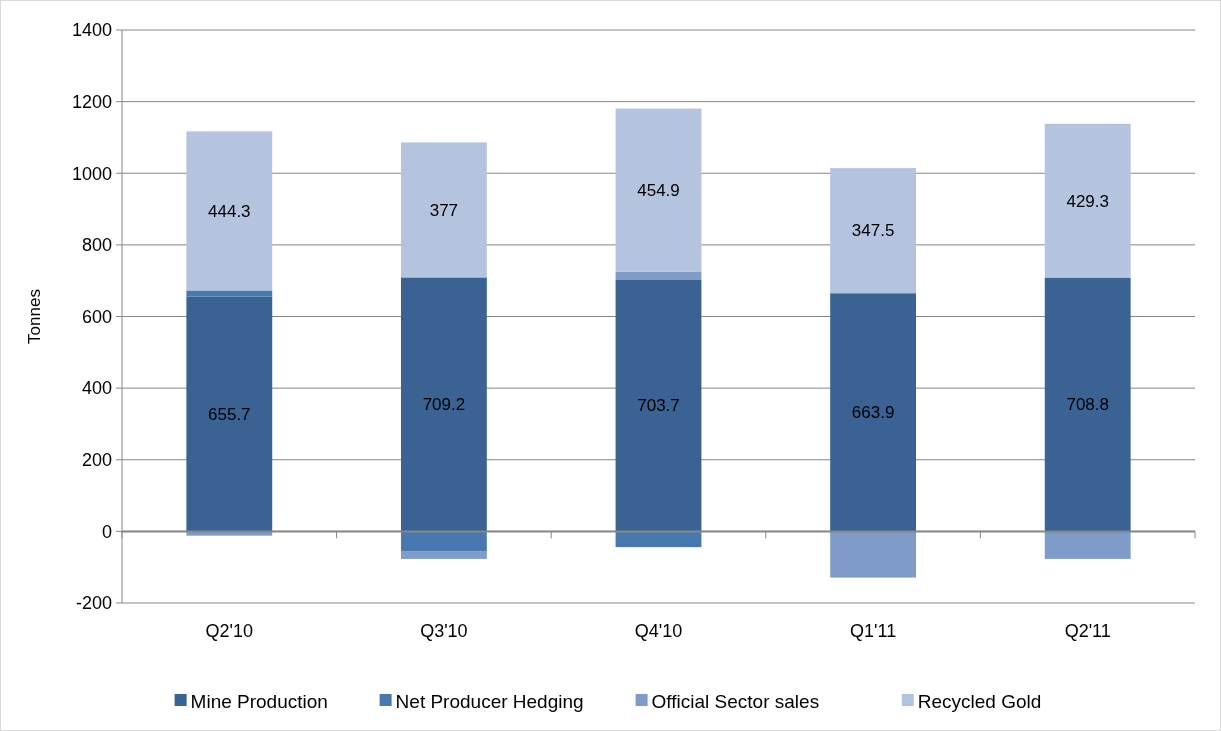  I want to click on data-label: 377, so click(444, 210).